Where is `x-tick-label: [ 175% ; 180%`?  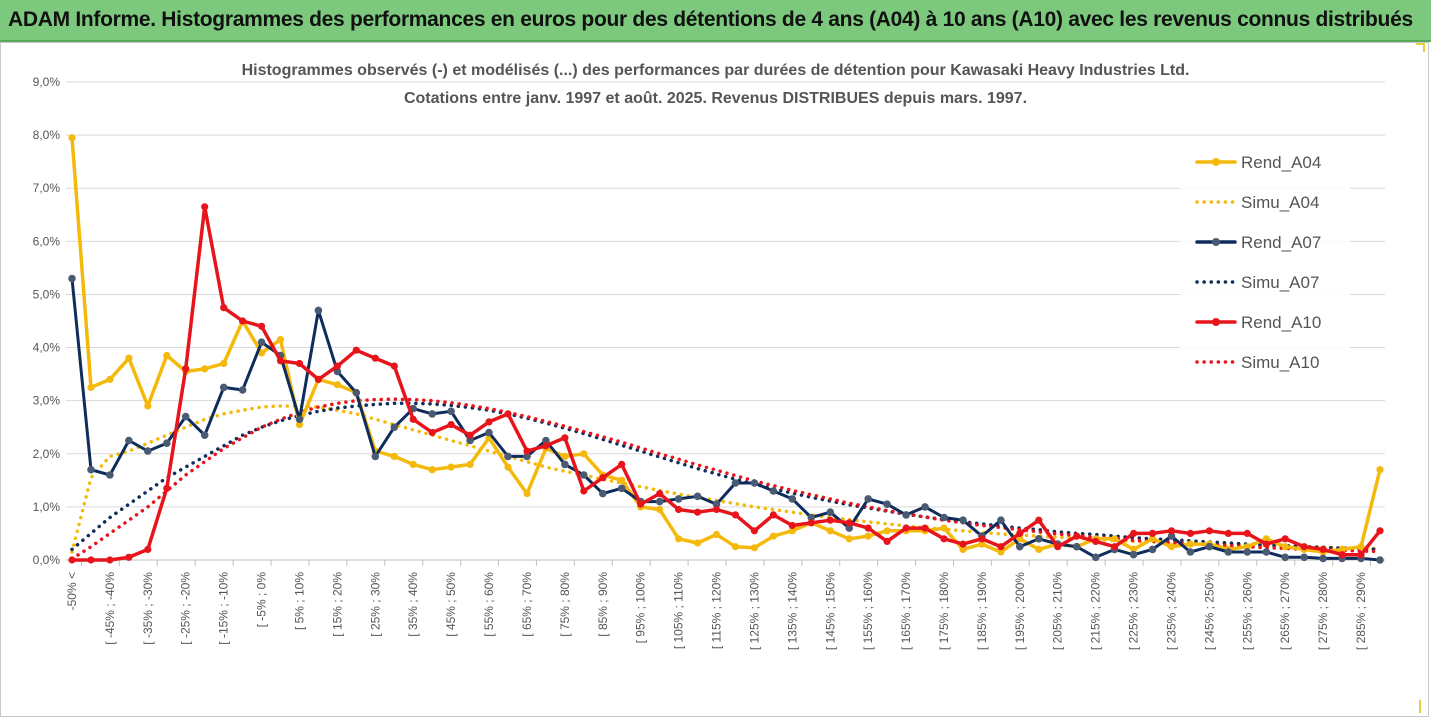 x-tick-label: [ 175% ; 180% is located at coordinates (944, 611).